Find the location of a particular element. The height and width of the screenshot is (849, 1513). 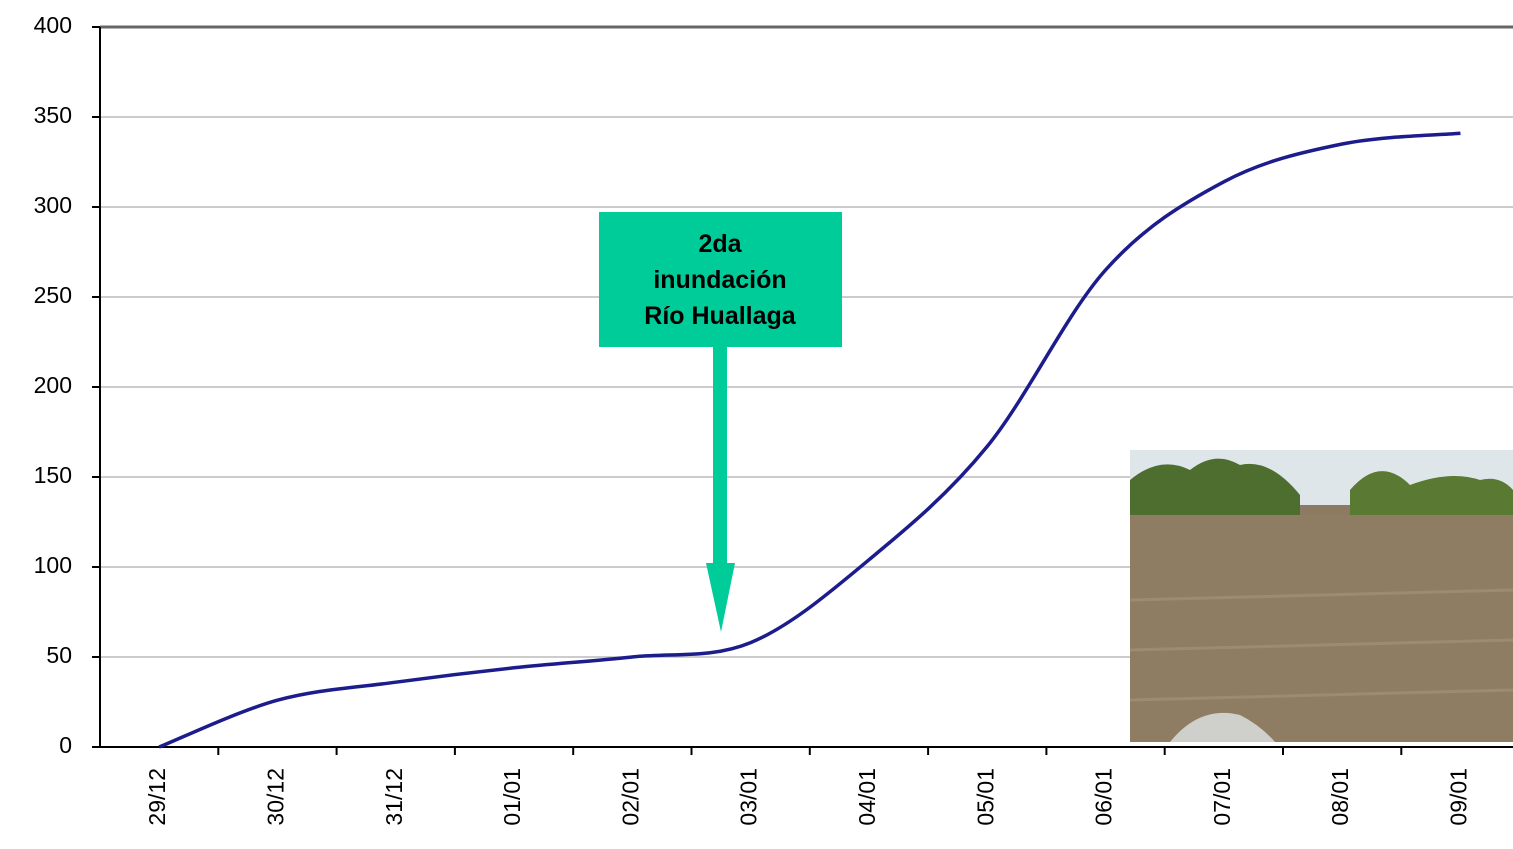

y-tick-label: 50 is located at coordinates (59, 655).